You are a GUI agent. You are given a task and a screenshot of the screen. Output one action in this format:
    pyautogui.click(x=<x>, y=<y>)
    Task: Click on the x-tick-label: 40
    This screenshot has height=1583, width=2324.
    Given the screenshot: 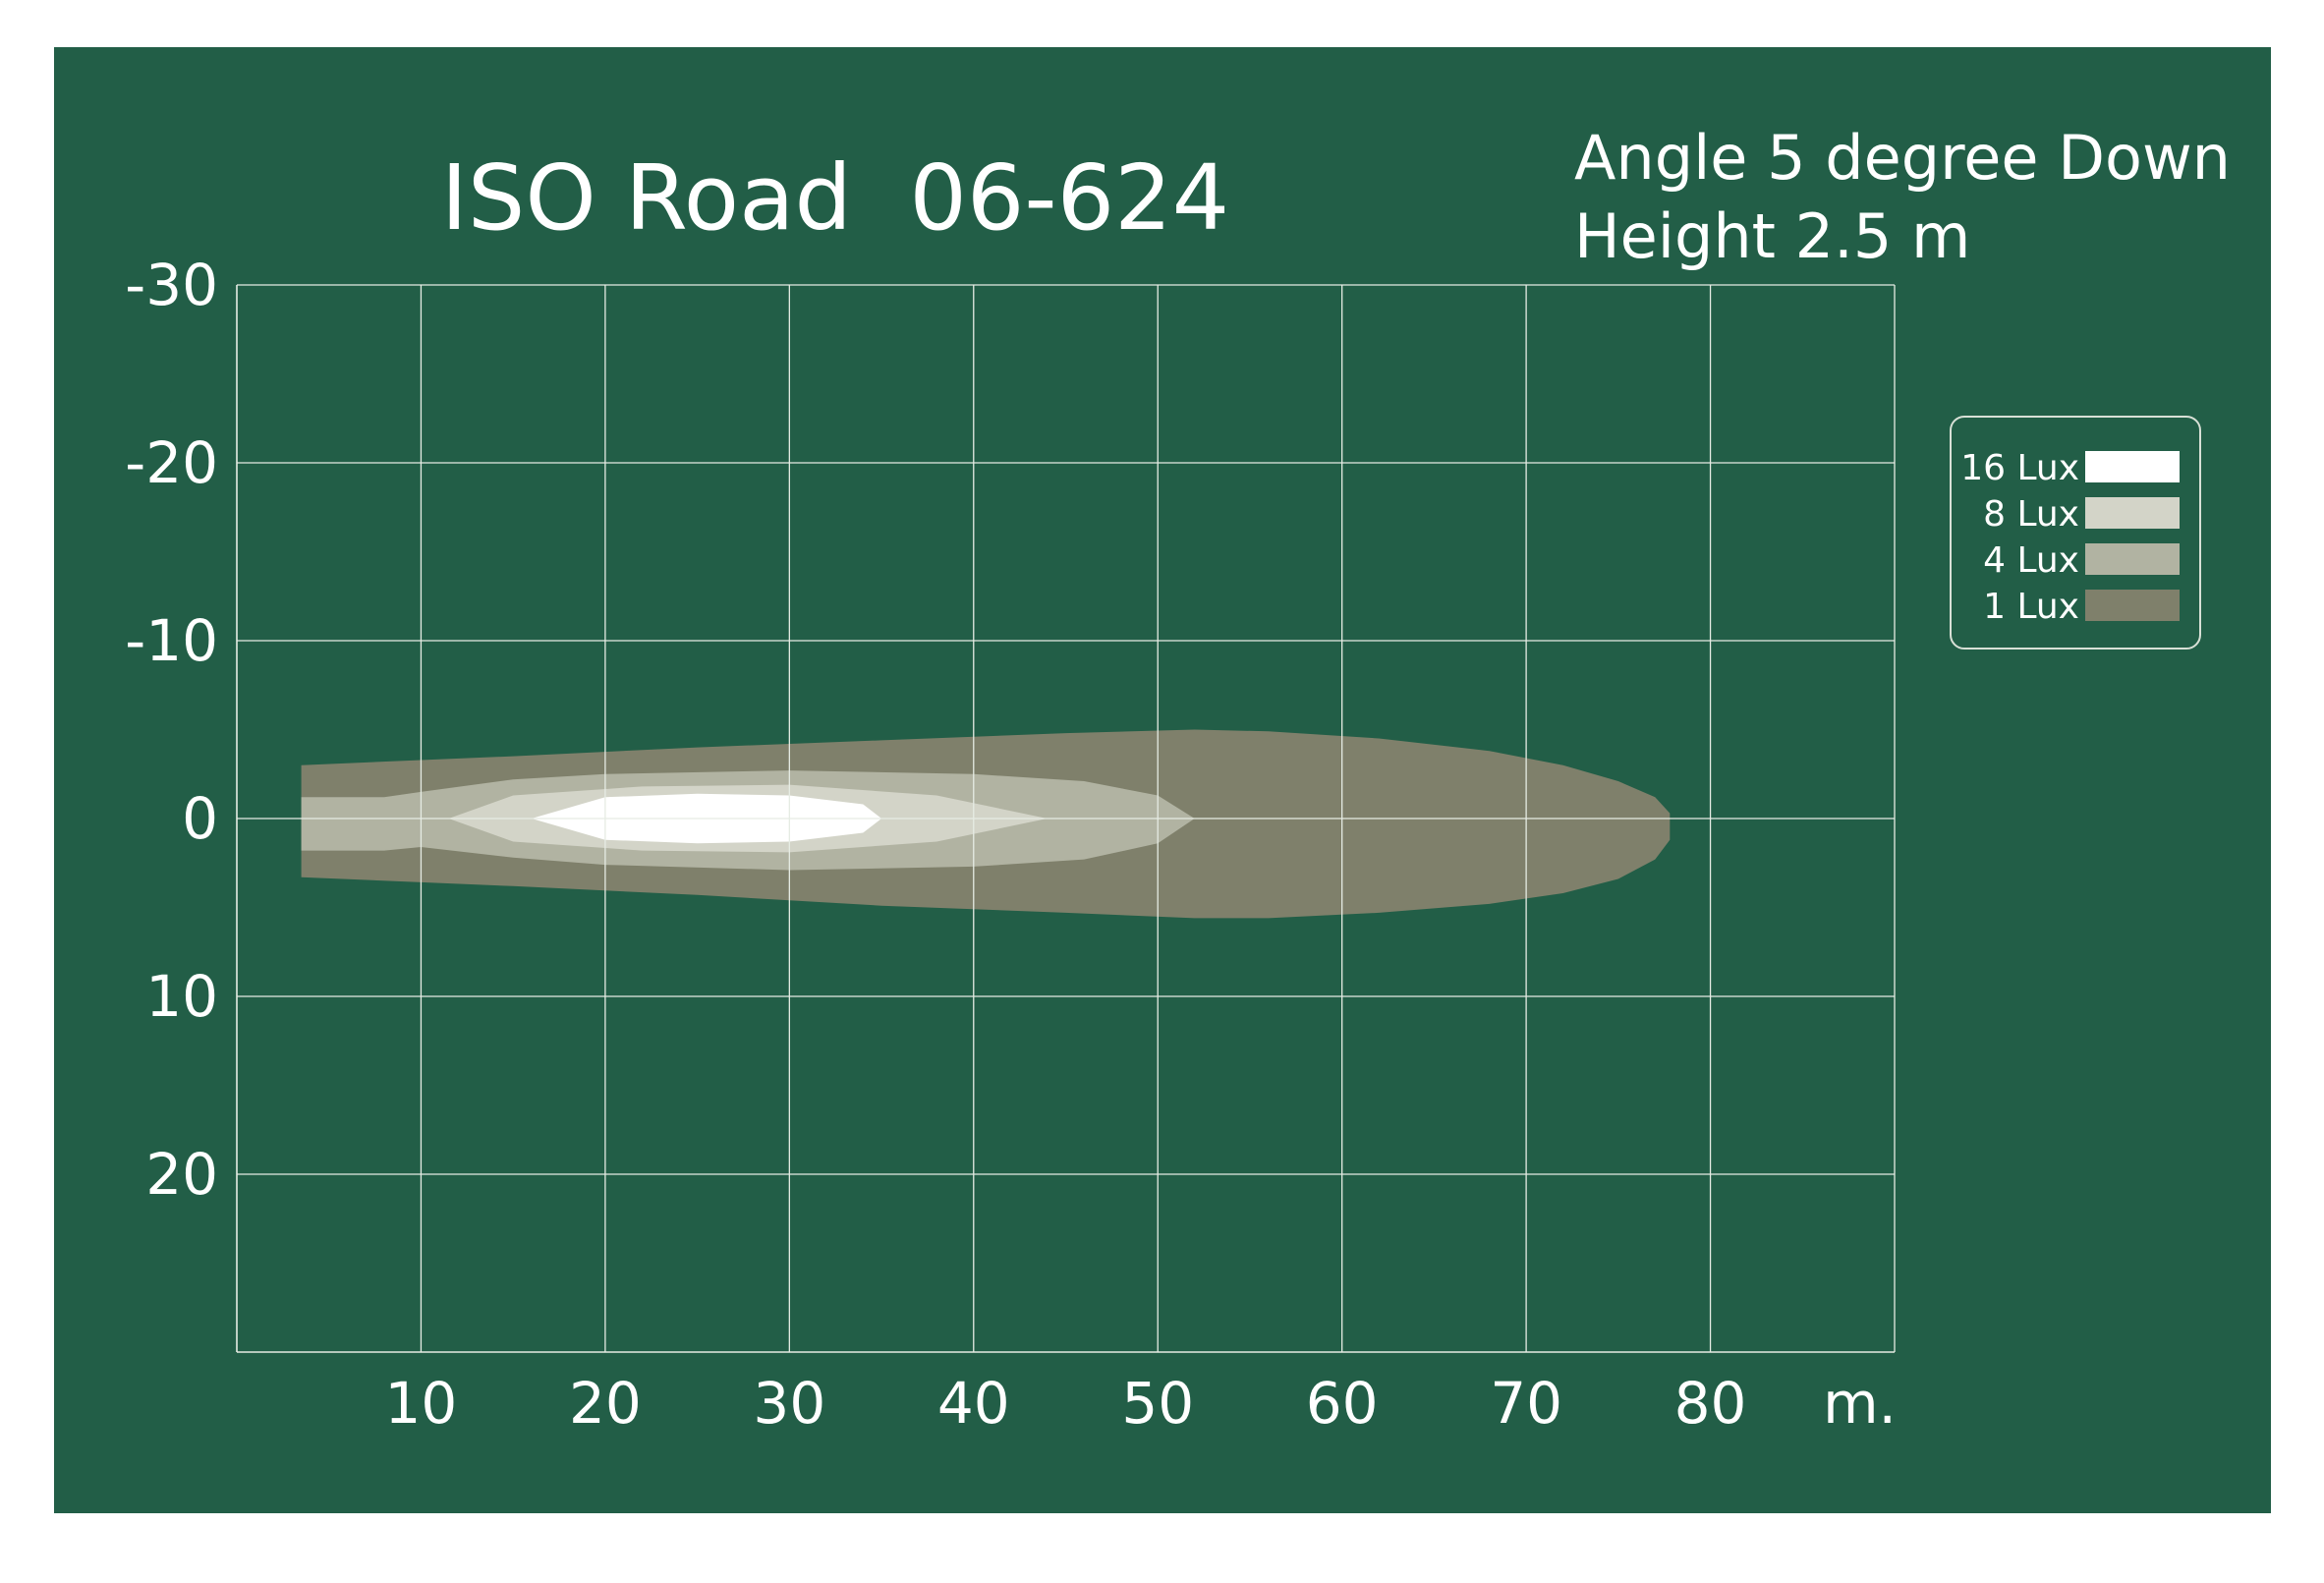 What is the action you would take?
    pyautogui.click(x=973, y=1403)
    